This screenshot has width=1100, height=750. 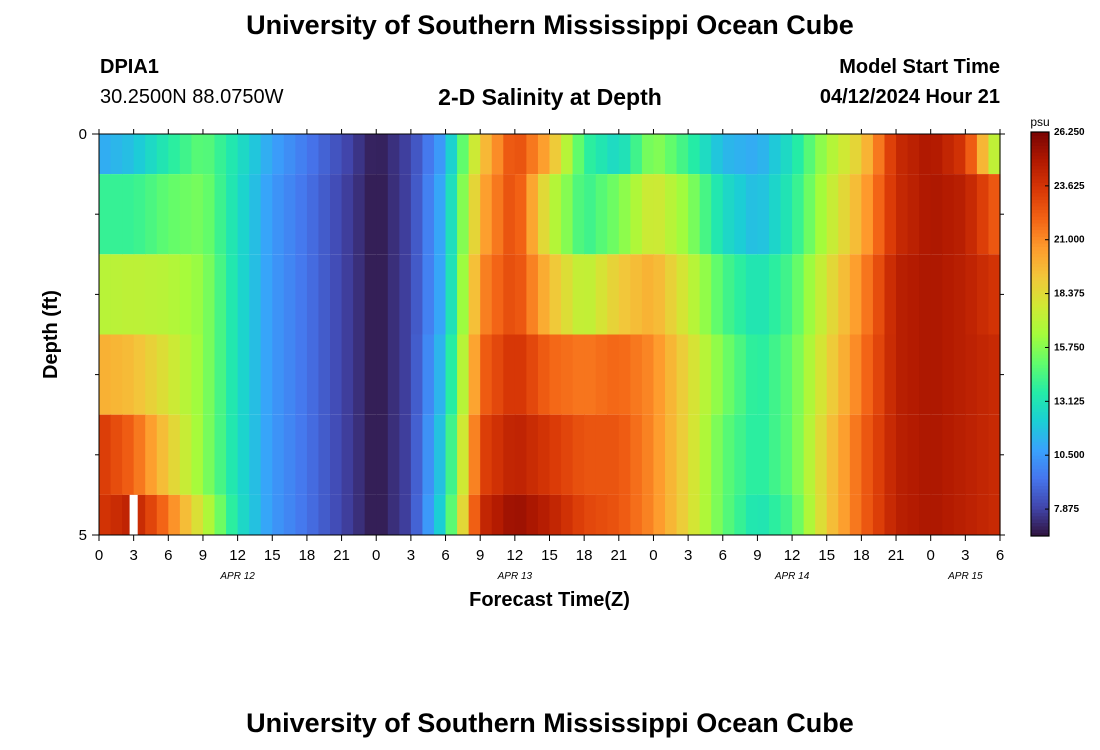 I want to click on x-tick-label: 6, so click(x=723, y=555).